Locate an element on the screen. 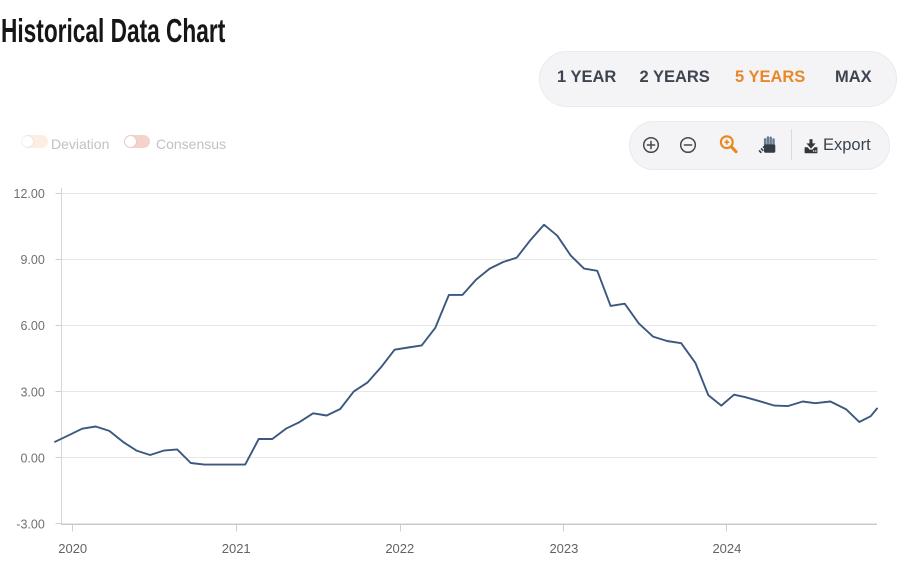  svg-text: 2020 is located at coordinates (72, 548).